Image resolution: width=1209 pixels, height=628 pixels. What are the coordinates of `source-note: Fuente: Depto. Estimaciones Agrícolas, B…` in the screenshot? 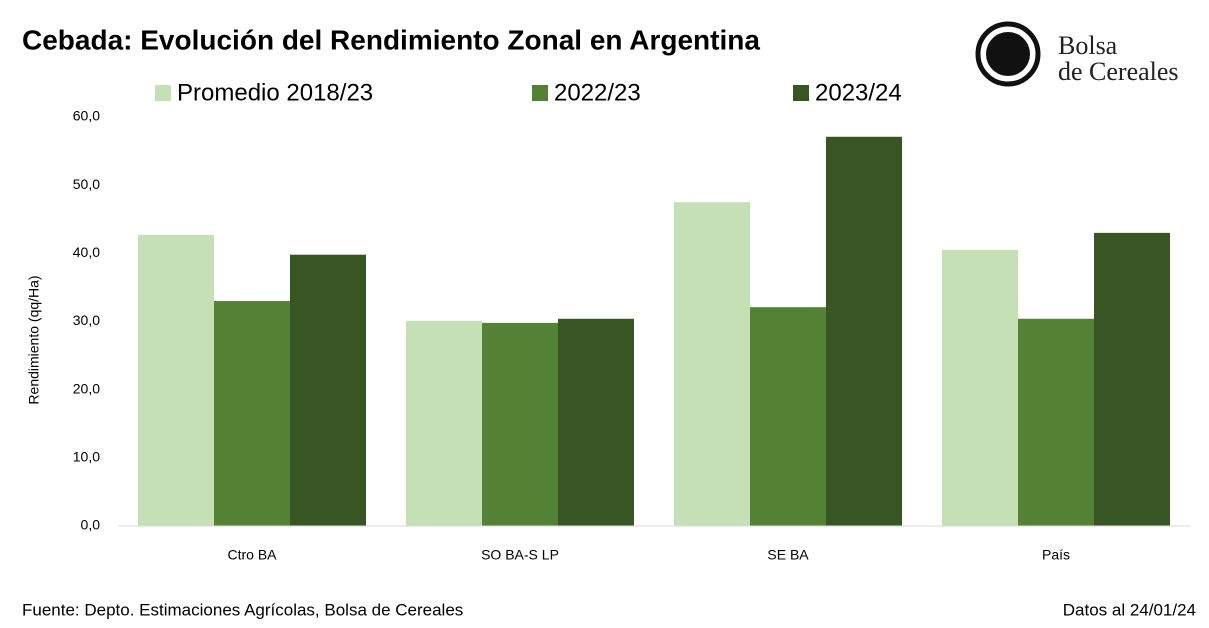 It's located at (242, 609).